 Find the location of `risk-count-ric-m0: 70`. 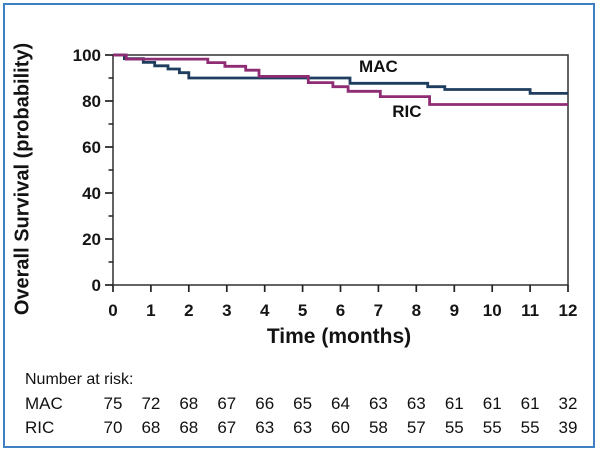

risk-count-ric-m0: 70 is located at coordinates (113, 427).